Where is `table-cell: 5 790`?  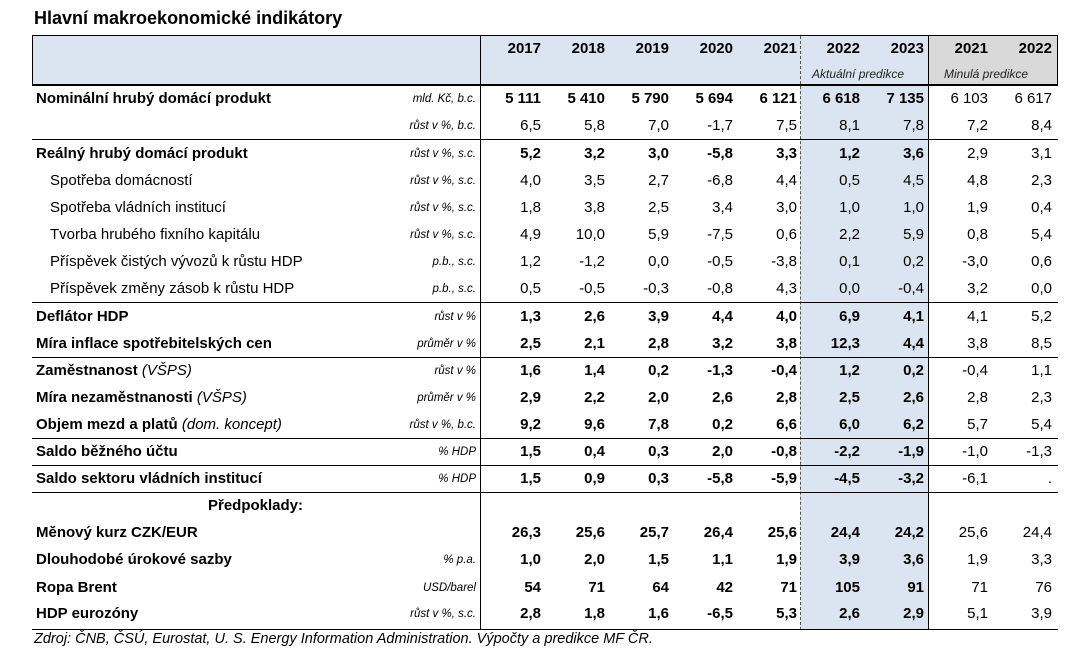
table-cell: 5 790 is located at coordinates (650, 98).